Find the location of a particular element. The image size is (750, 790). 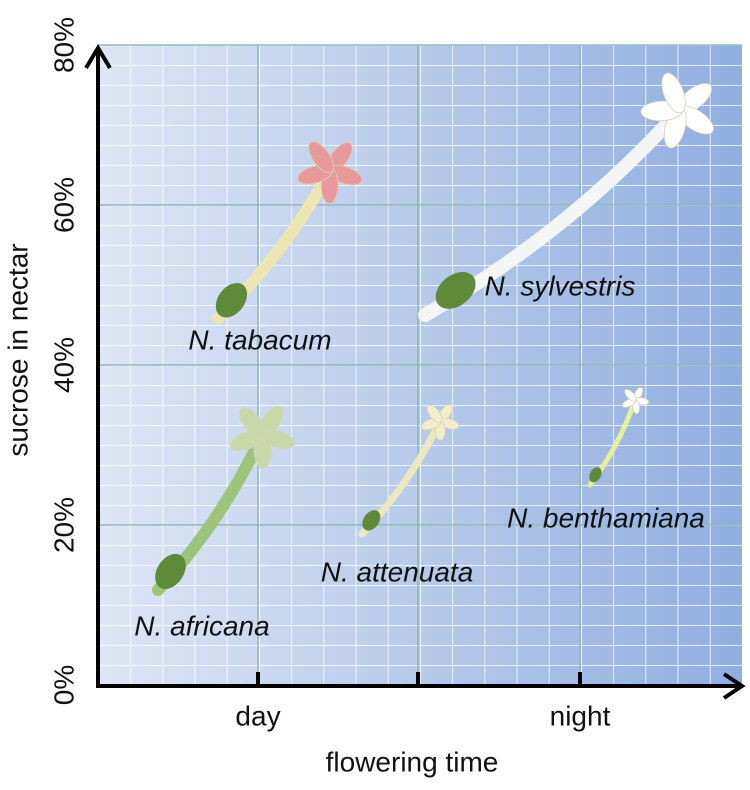

x-tick-label: night is located at coordinates (580, 715).